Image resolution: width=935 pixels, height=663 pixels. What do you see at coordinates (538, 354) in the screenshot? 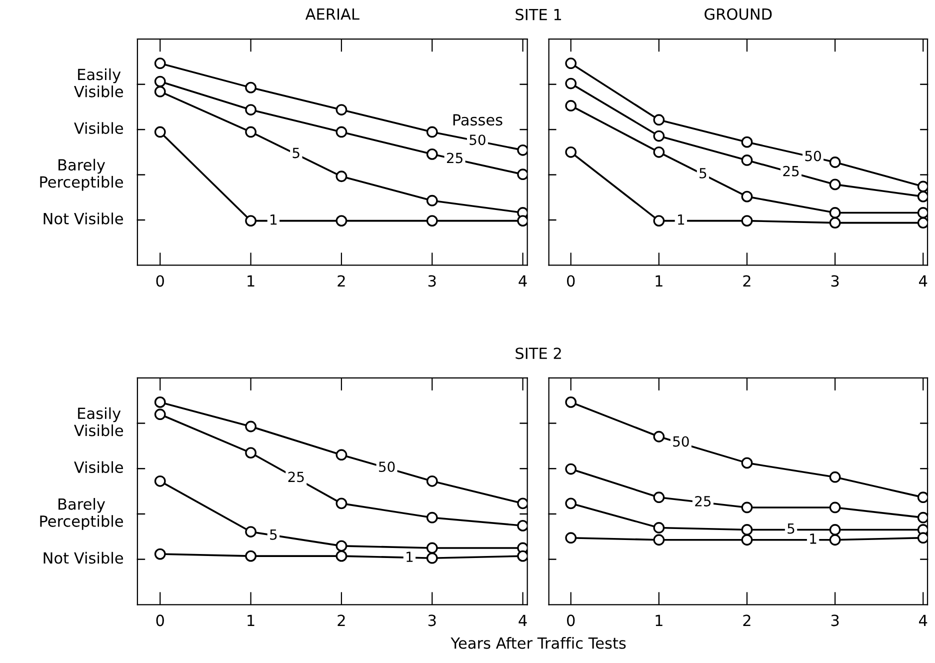
I see `chart-subtitle: SITE 2` at bounding box center [538, 354].